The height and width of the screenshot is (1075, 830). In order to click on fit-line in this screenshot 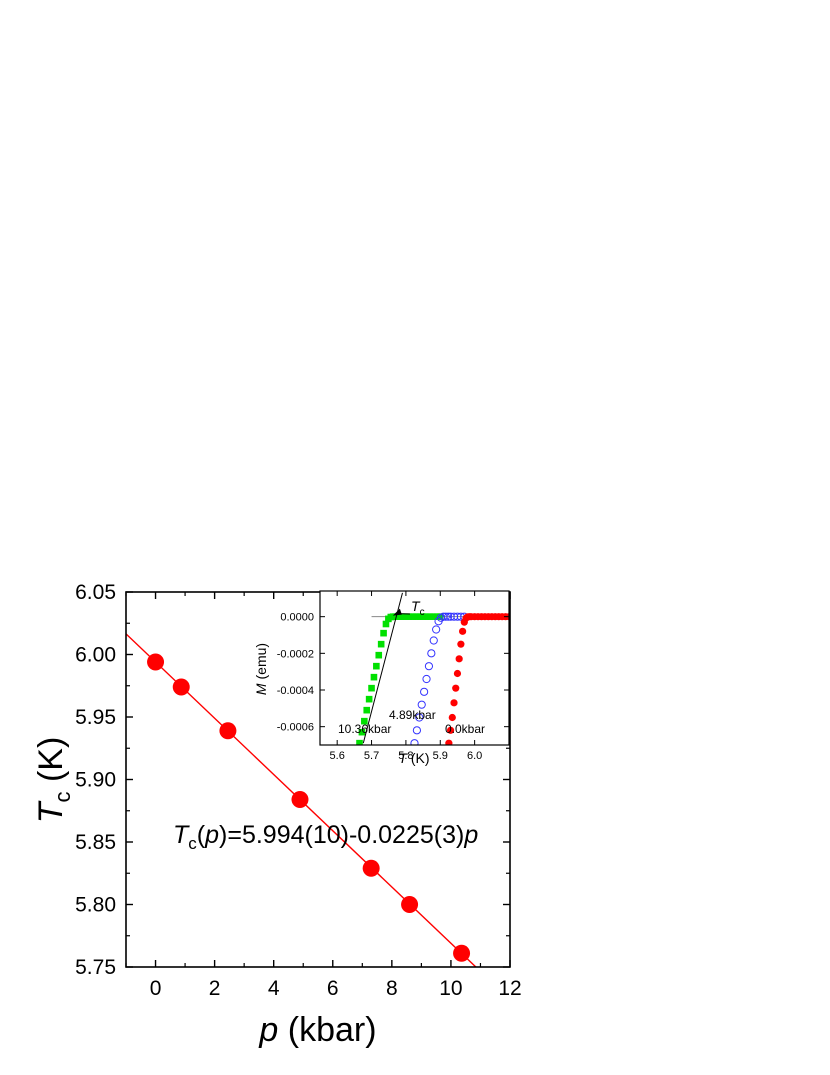, I will do `click(301, 800)`.